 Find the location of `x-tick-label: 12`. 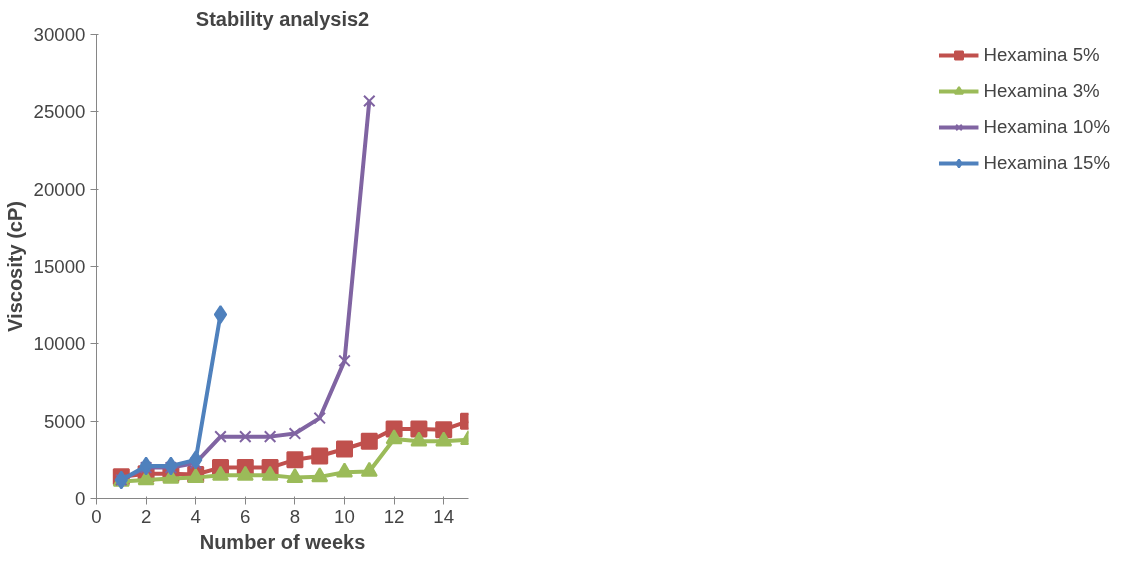

x-tick-label: 12 is located at coordinates (394, 516).